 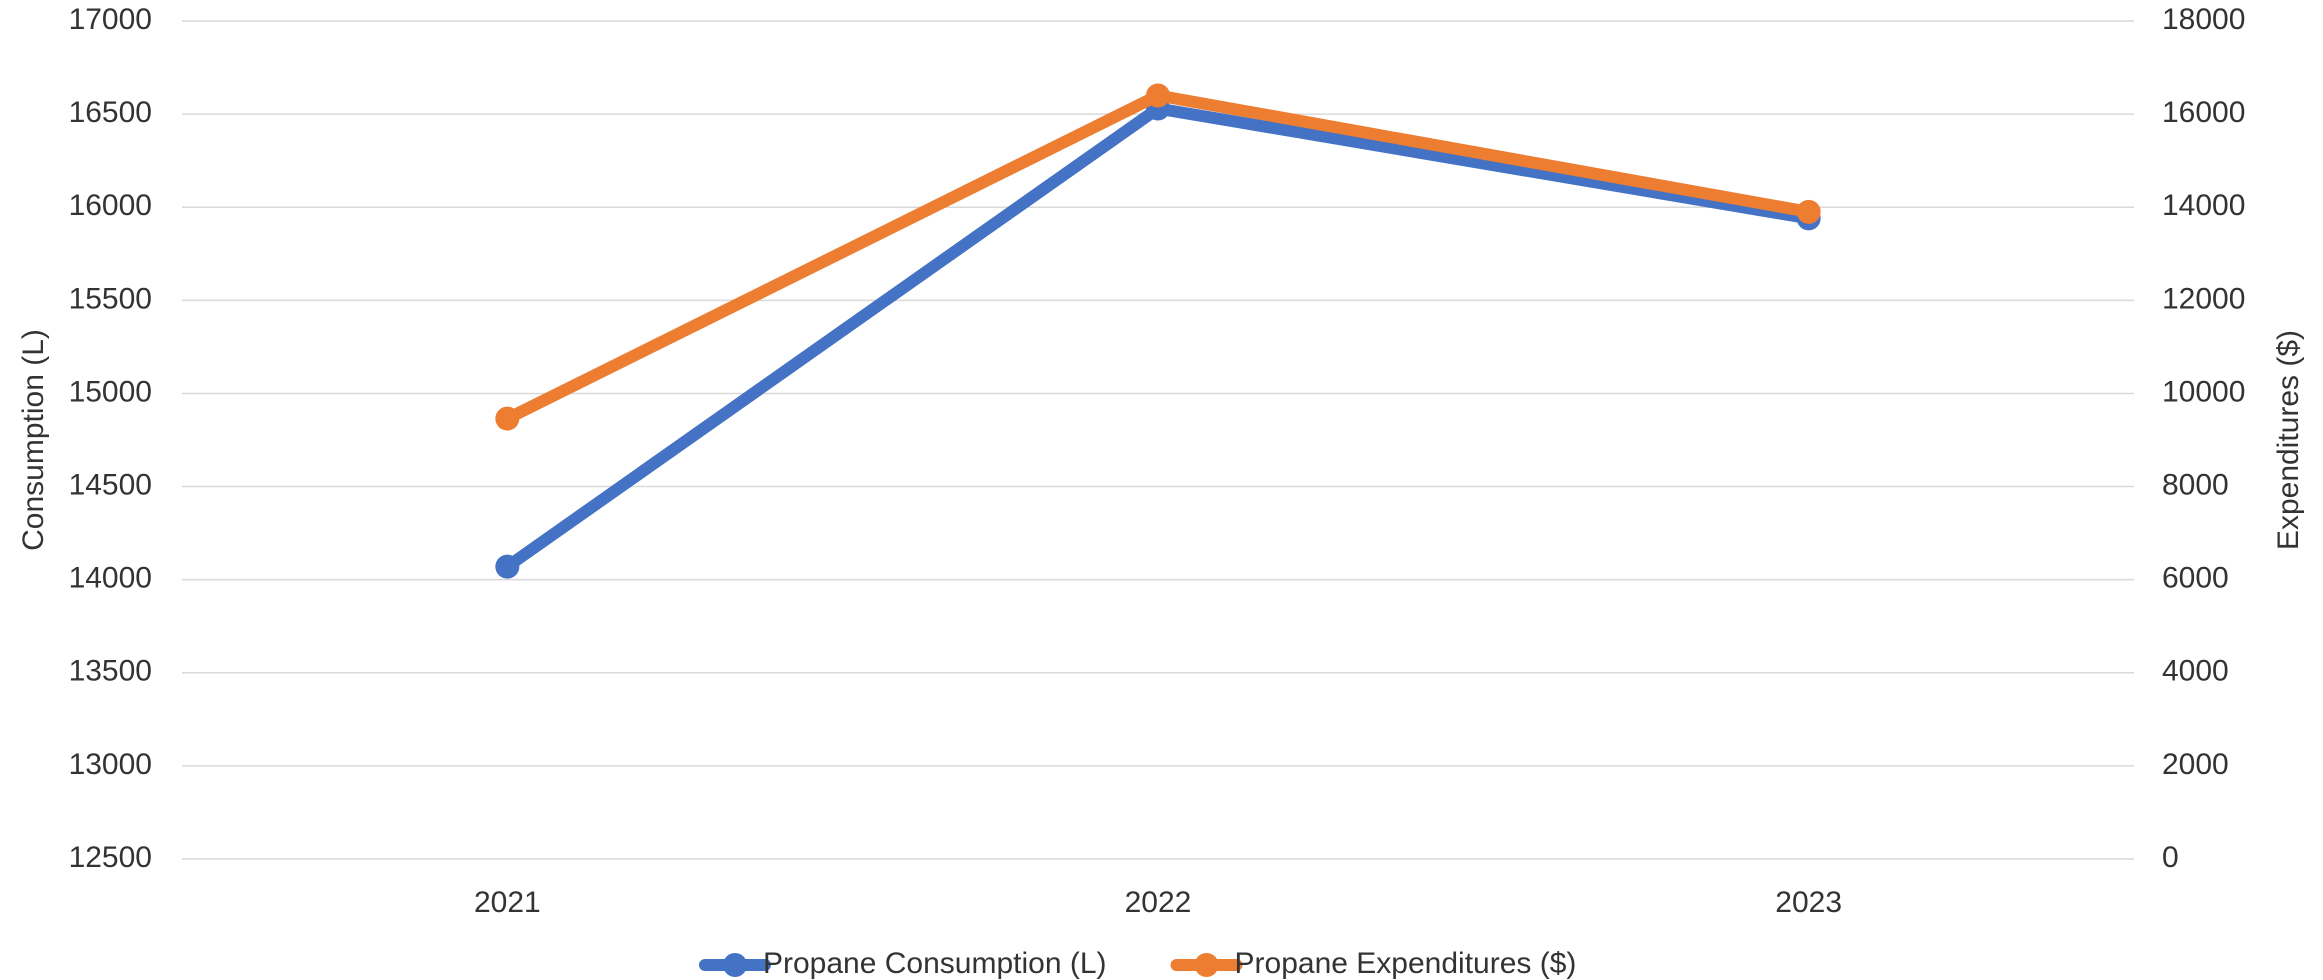 What do you see at coordinates (507, 902) in the screenshot?
I see `x-tick-label: 2021` at bounding box center [507, 902].